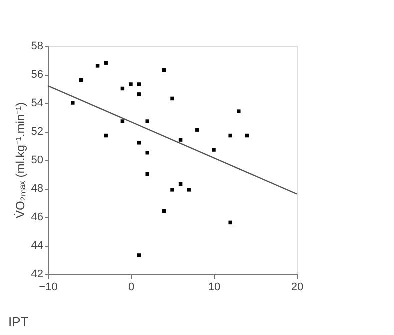 The image size is (394, 335). Describe the element at coordinates (37, 218) in the screenshot. I see `y-tick-label: 46` at that location.